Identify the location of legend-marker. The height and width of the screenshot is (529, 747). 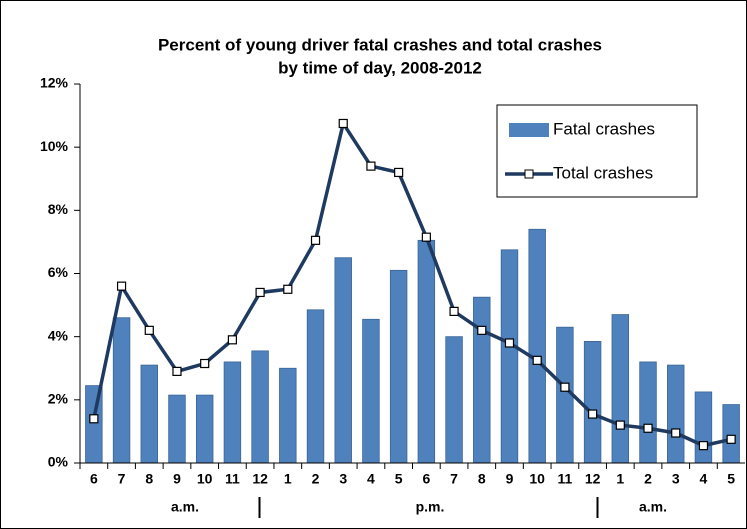
(529, 174).